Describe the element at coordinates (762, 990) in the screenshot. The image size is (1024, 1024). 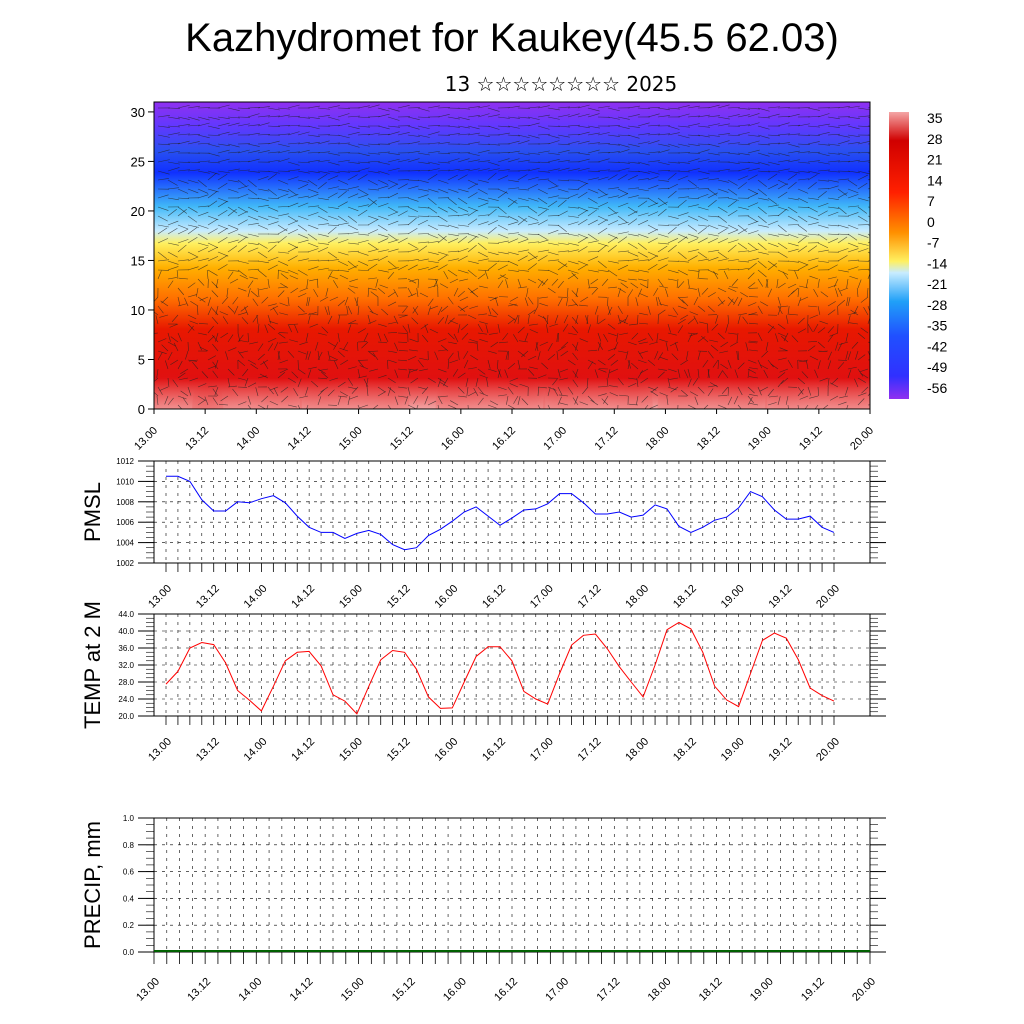
I see `x-tick-label: 19.00` at that location.